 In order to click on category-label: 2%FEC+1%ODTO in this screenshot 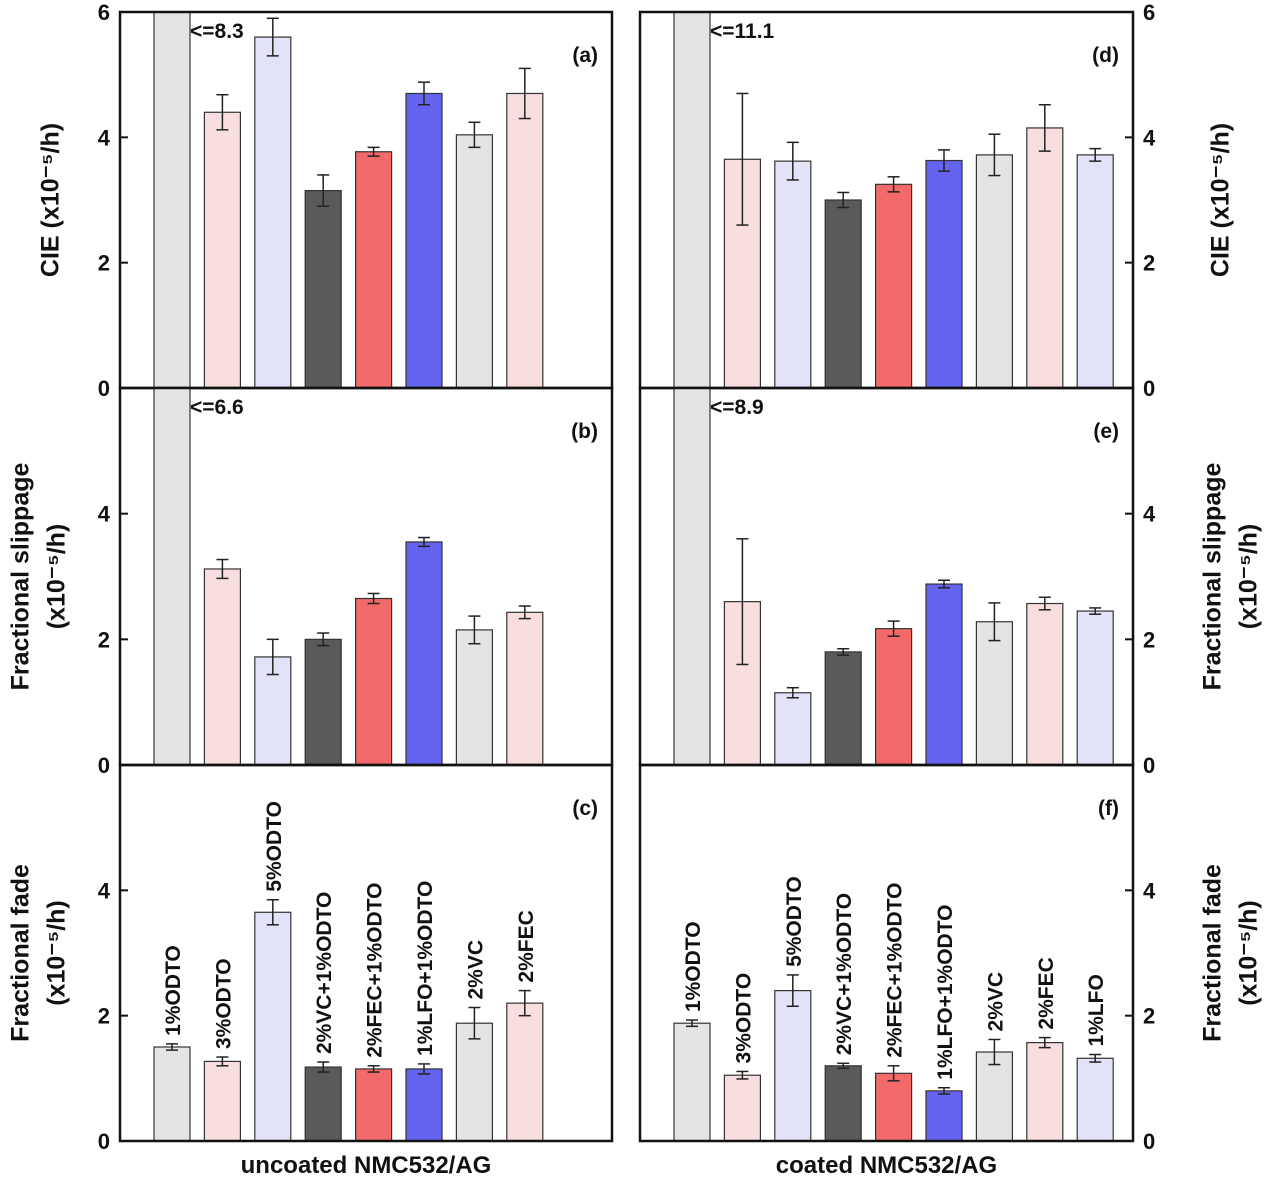, I will do `click(895, 970)`.